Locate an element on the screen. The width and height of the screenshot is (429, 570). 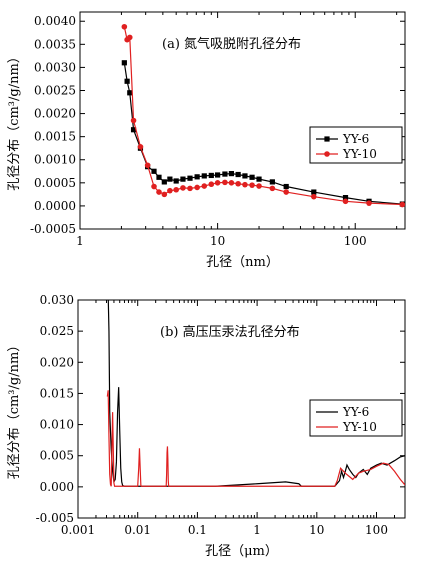
top-legend: YY-6YY-10 is located at coordinates (356, 145).